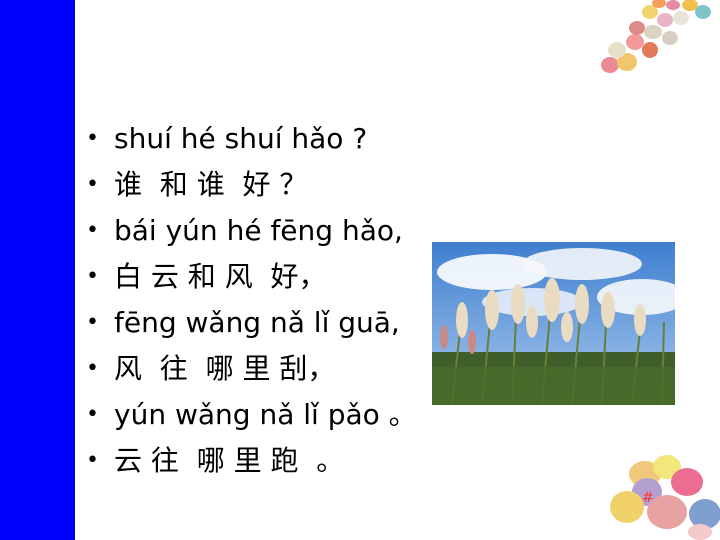 The height and width of the screenshot is (540, 720). I want to click on eggs-bottom-decoration, so click(665, 497).